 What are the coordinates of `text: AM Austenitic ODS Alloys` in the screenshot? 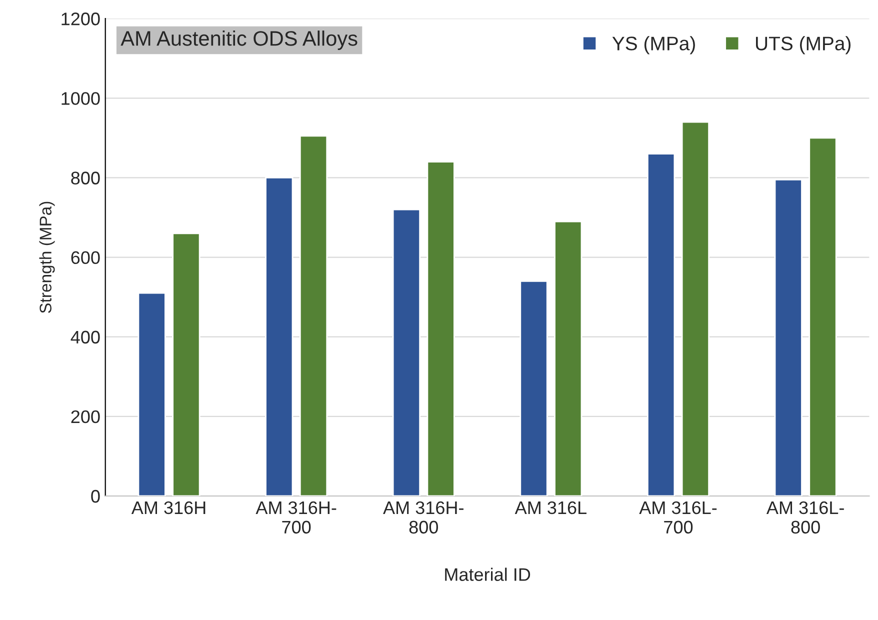 It's located at (239, 40).